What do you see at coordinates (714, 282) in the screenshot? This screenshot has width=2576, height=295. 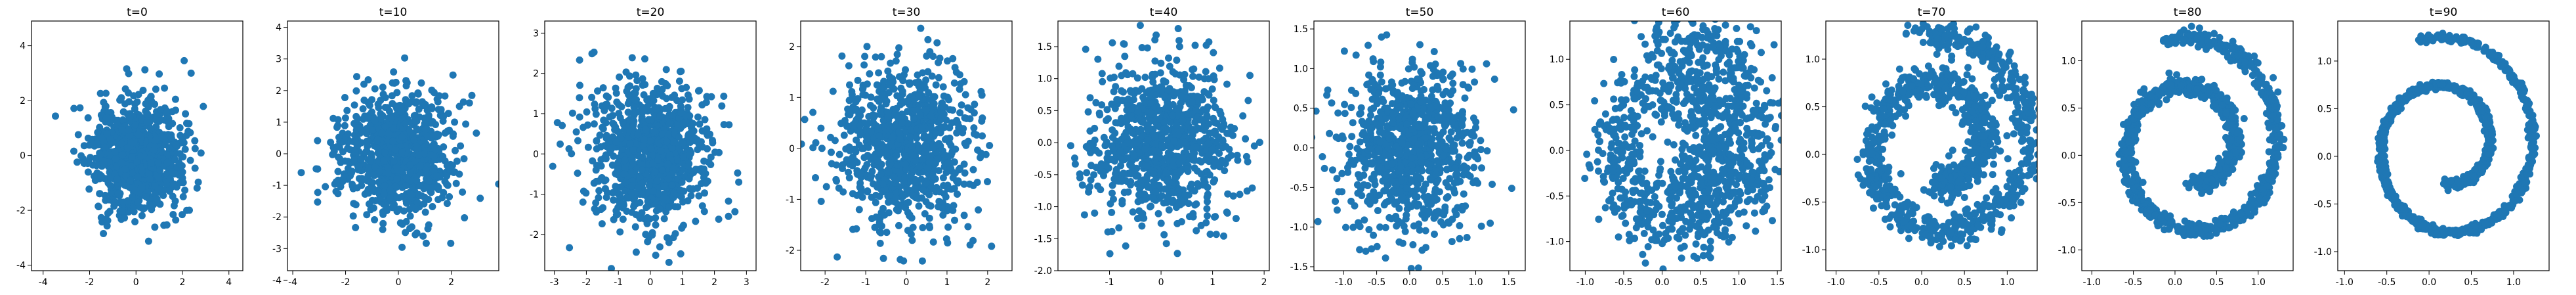 I see `x-tick-label: 2` at bounding box center [714, 282].